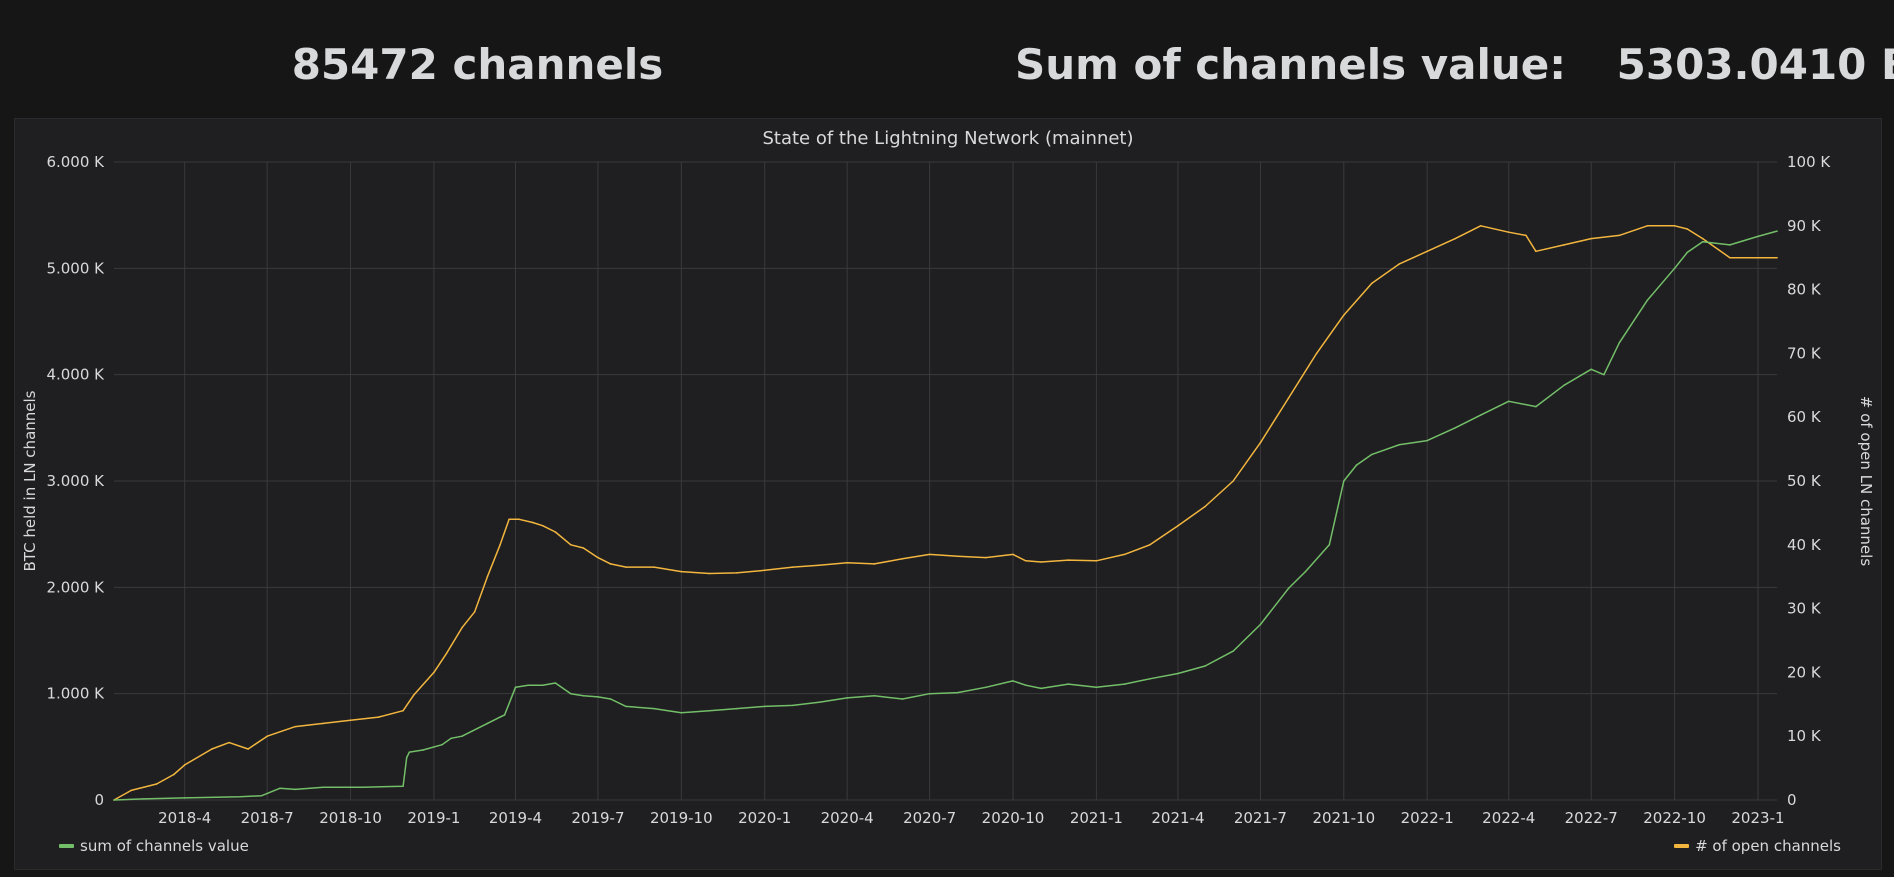 Image resolution: width=1894 pixels, height=877 pixels. I want to click on y-right-axis-title: # of open LN channels, so click(1866, 481).